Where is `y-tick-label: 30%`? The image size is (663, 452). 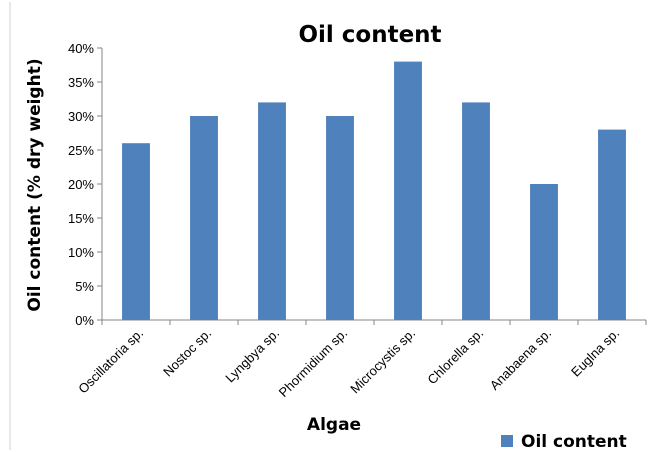 y-tick-label: 30% is located at coordinates (81, 116).